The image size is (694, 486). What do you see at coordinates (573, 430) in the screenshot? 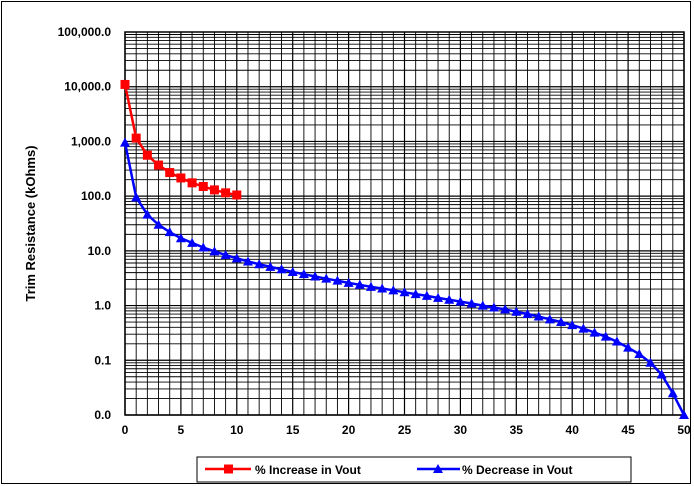
I see `x-tick-label: 40` at bounding box center [573, 430].